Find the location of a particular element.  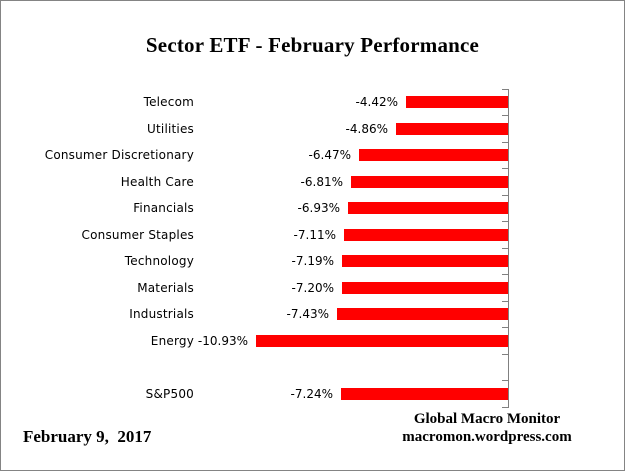

category-label: Consumer Staples is located at coordinates (137, 234).